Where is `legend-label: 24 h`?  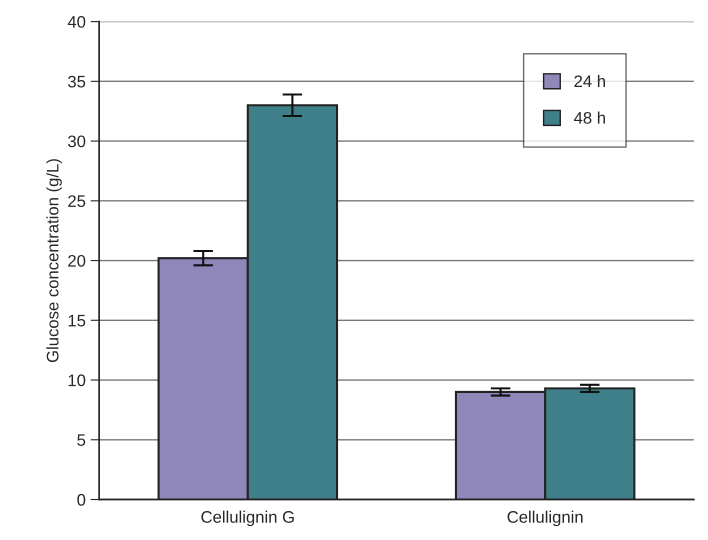 legend-label: 24 h is located at coordinates (589, 80).